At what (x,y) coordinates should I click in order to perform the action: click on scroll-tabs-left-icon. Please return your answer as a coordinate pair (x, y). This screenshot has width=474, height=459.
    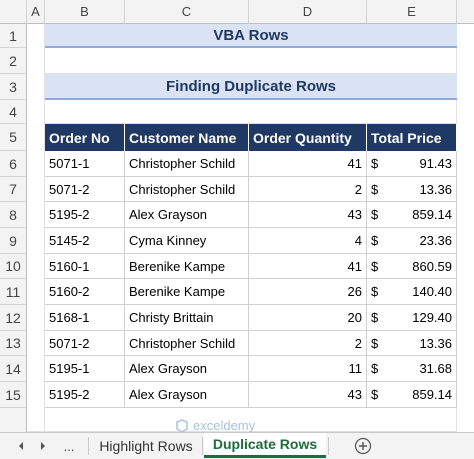
    Looking at the image, I should click on (21, 446).